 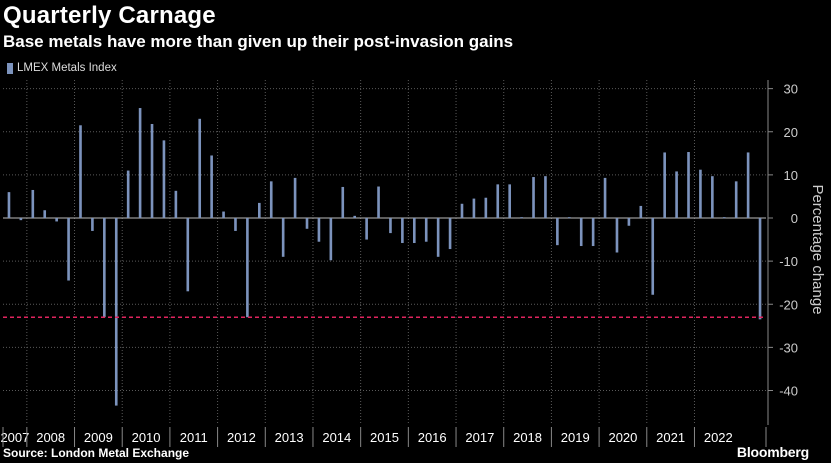 What do you see at coordinates (817, 249) in the screenshot?
I see `y-axis-label: Percentage change` at bounding box center [817, 249].